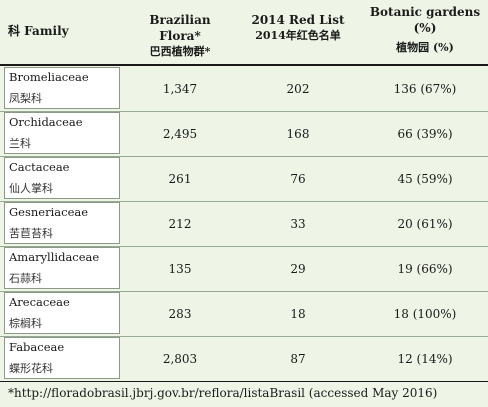 The height and width of the screenshot is (407, 488). Describe the element at coordinates (31, 188) in the screenshot. I see `family-name-cn: 仙人掌科` at that location.